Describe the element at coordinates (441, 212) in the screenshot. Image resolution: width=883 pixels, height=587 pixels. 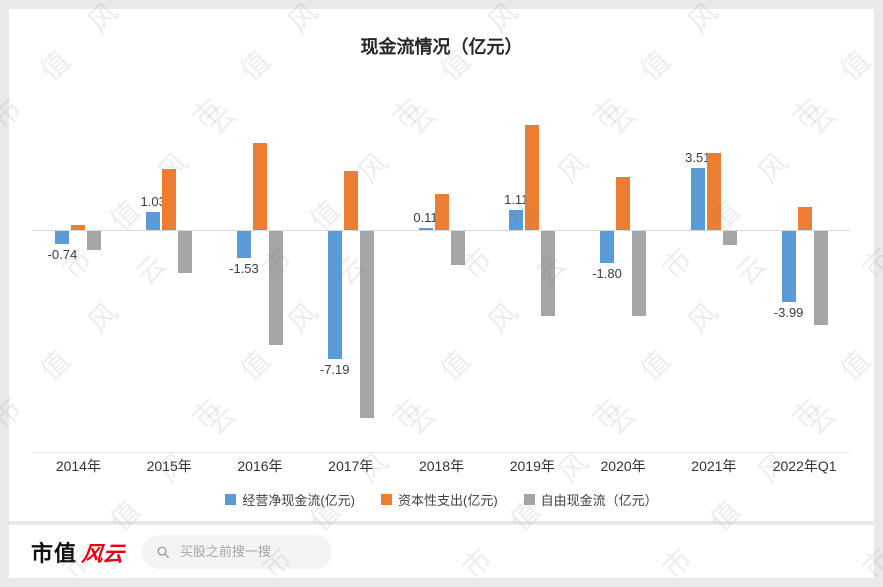
I see `bar-capital-expenditure-2018年` at that location.